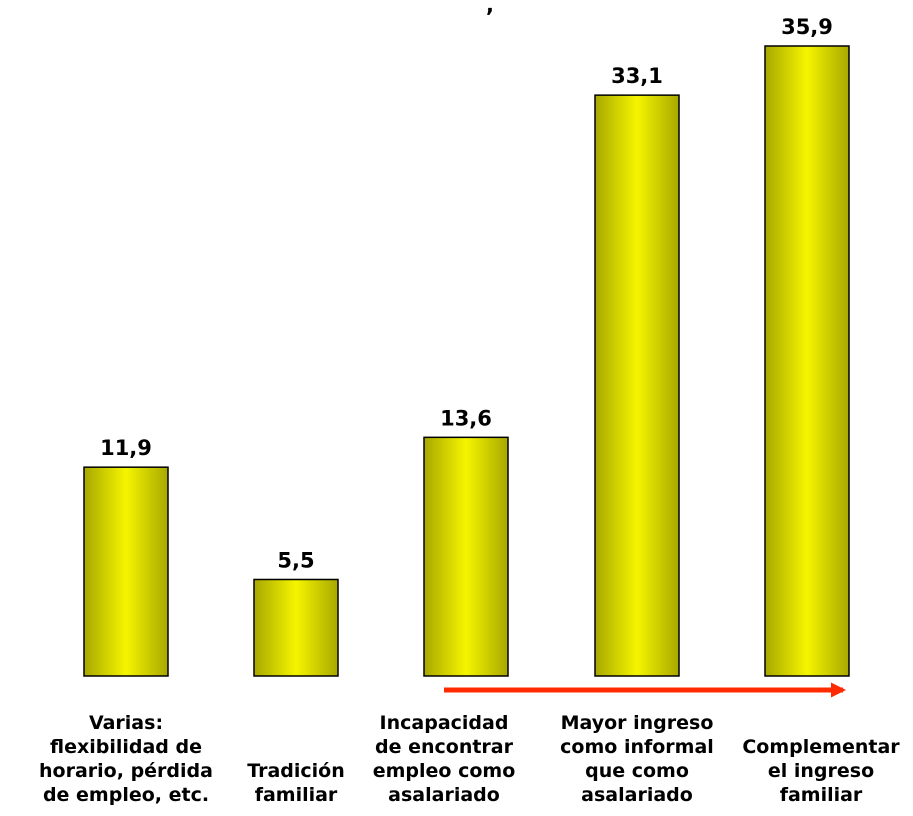 The image size is (913, 816). What do you see at coordinates (126, 747) in the screenshot?
I see `category-label-1-line-2: flexibilidad de` at bounding box center [126, 747].